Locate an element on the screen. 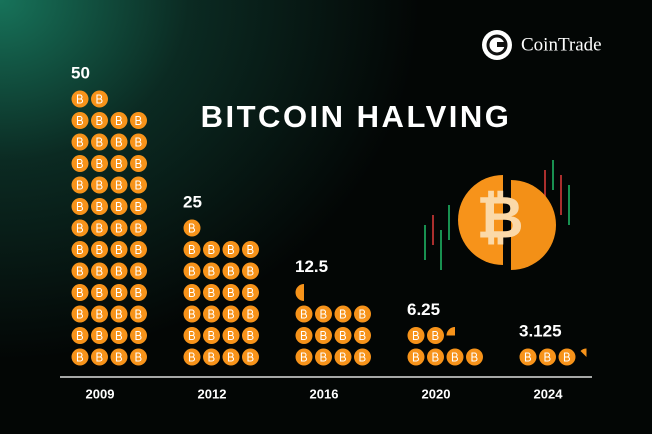  bitcoin-illustration: ₿ is located at coordinates (497, 215).